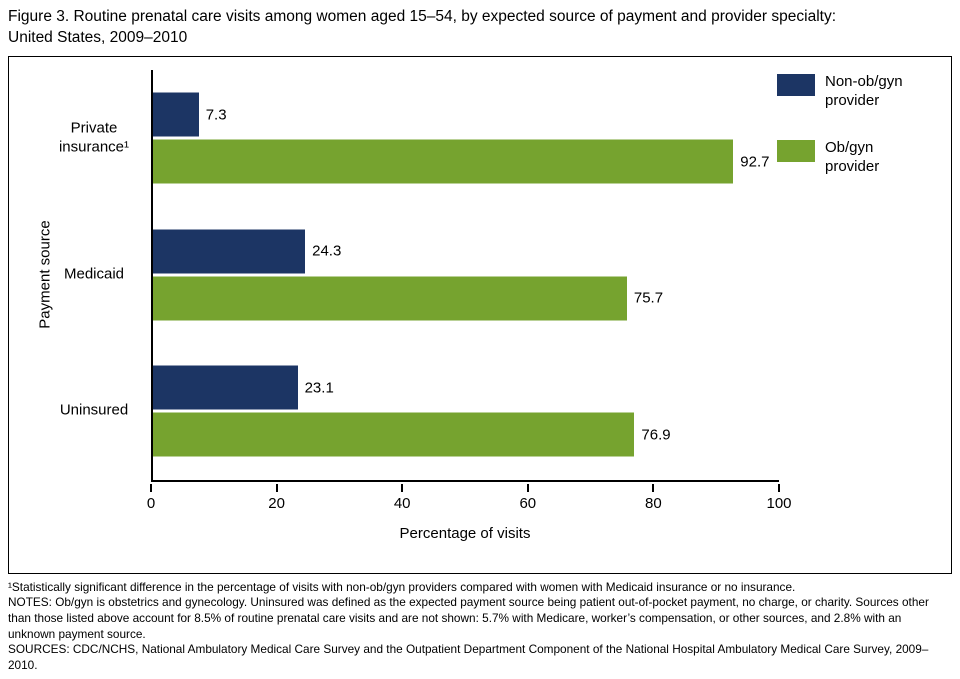  I want to click on category-label: Private insurance¹, so click(94, 137).